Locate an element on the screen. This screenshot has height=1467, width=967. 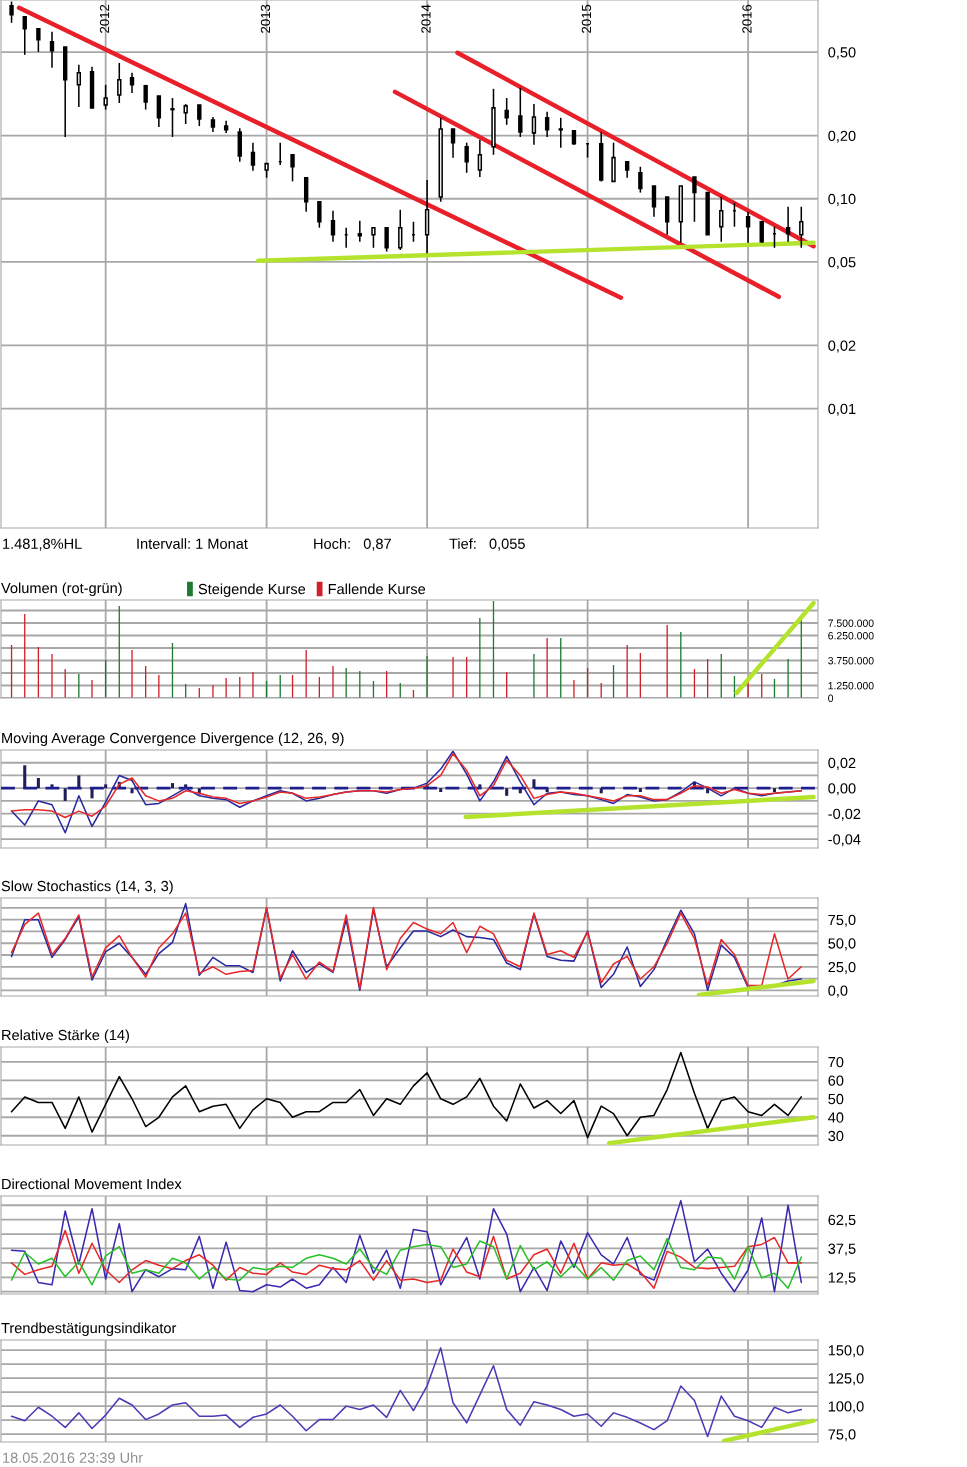
y-tick-label: 50 is located at coordinates (836, 1099).